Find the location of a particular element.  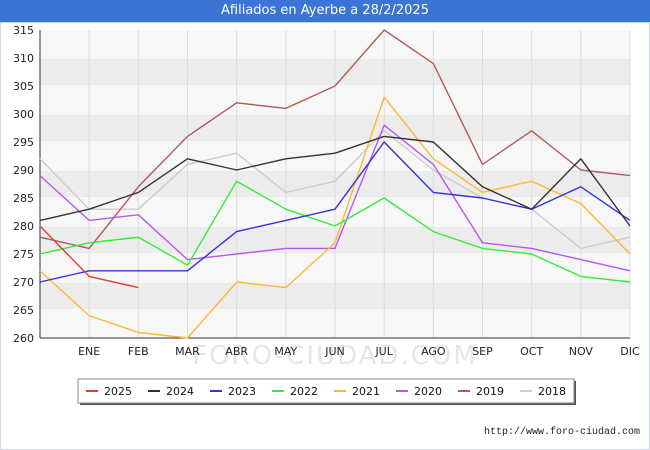

y-tick-label: 275 is located at coordinates (23, 254).